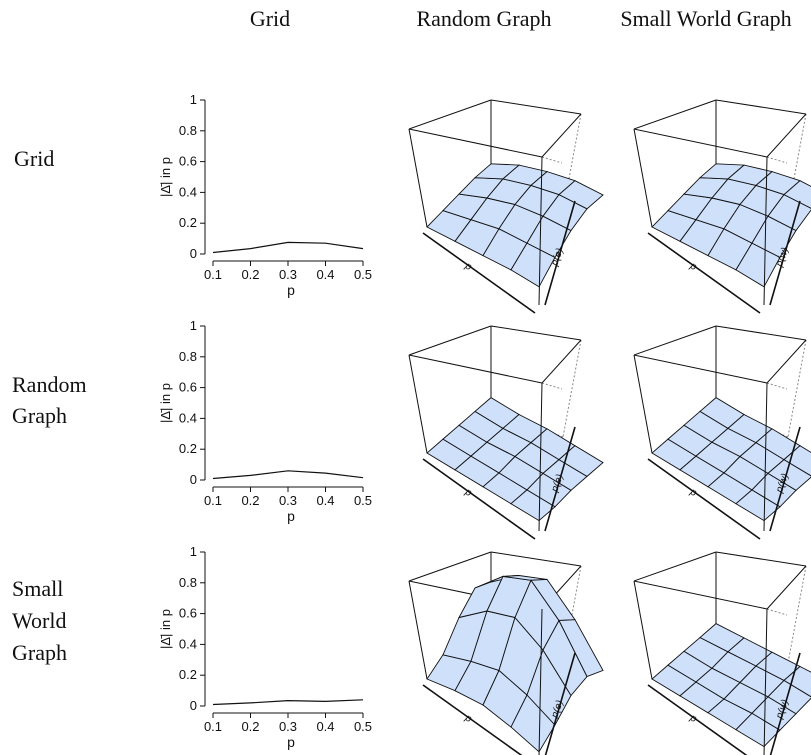 The image size is (811, 755). Describe the element at coordinates (34, 158) in the screenshot. I see `row-header-grid: Grid` at that location.